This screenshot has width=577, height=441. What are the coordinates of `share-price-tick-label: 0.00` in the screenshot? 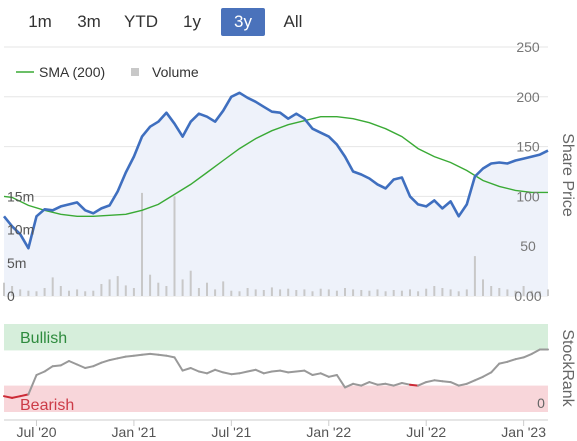 It's located at (527, 296).